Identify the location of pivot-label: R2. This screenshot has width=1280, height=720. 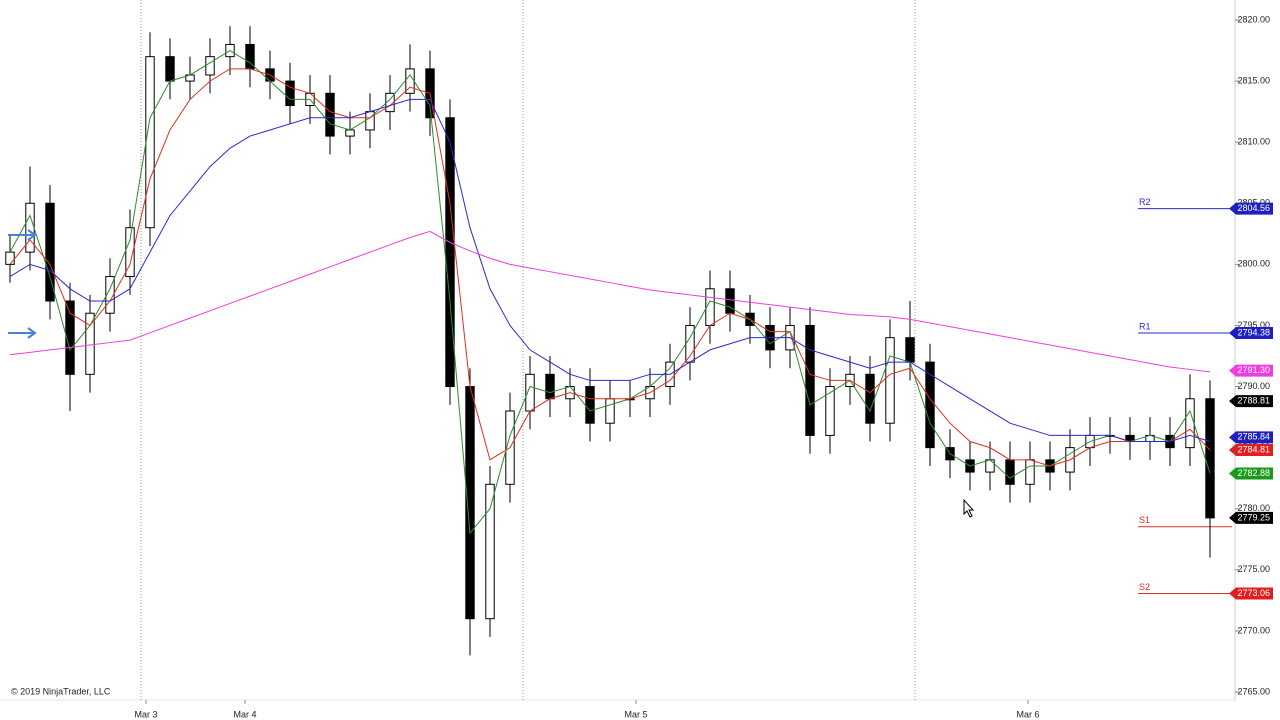
(1145, 202).